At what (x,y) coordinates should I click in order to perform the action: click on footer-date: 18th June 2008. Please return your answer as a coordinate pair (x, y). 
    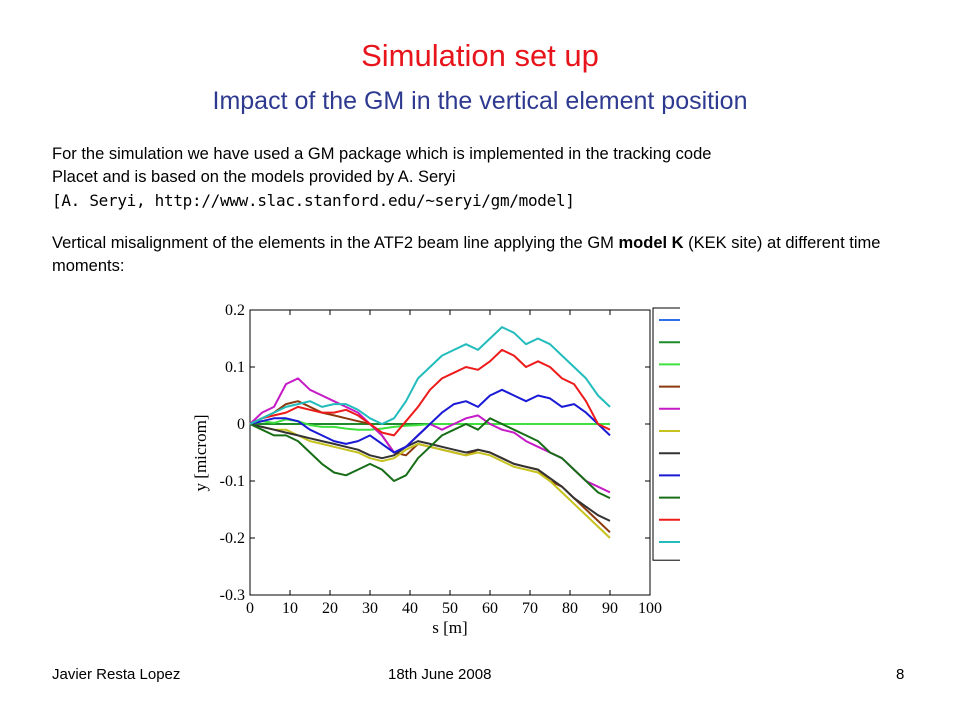
    Looking at the image, I should click on (440, 674).